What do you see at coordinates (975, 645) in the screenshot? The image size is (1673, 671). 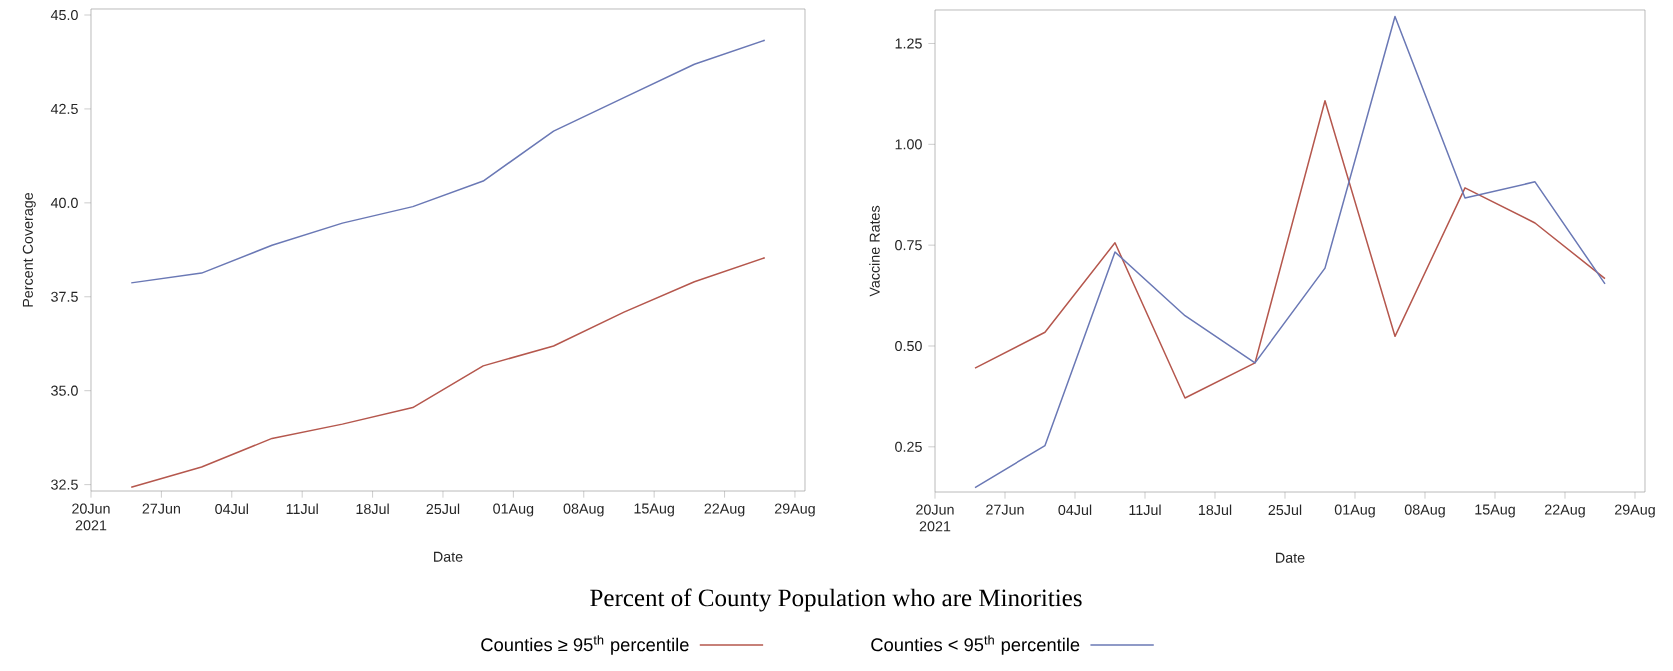 I see `legend-label: Counties < 95$^{th}$ percentile` at bounding box center [975, 645].